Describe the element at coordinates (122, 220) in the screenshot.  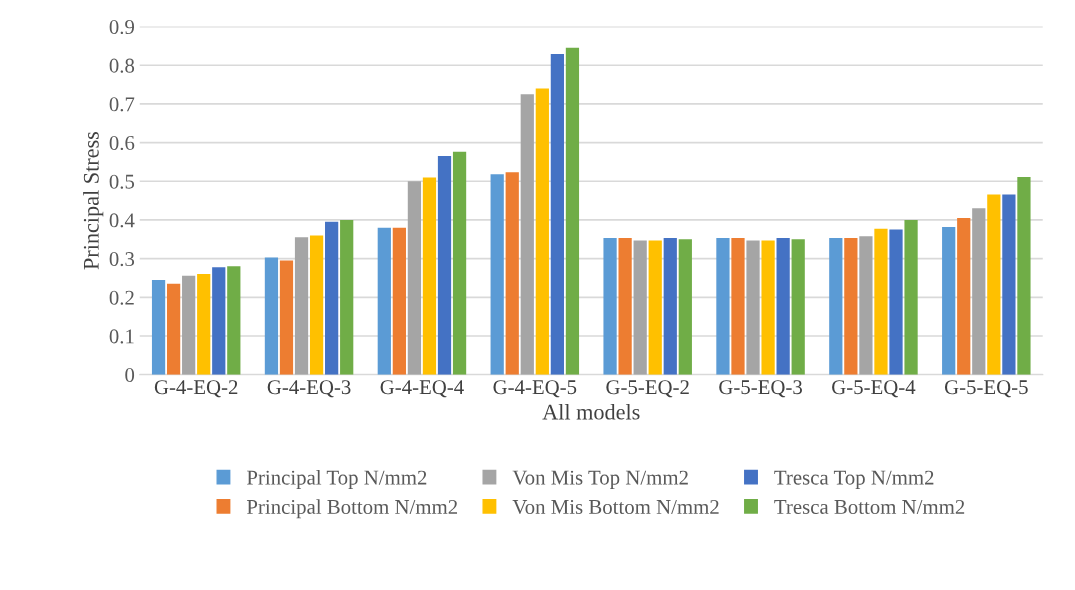
I see `y-tick-label: 0.4` at that location.